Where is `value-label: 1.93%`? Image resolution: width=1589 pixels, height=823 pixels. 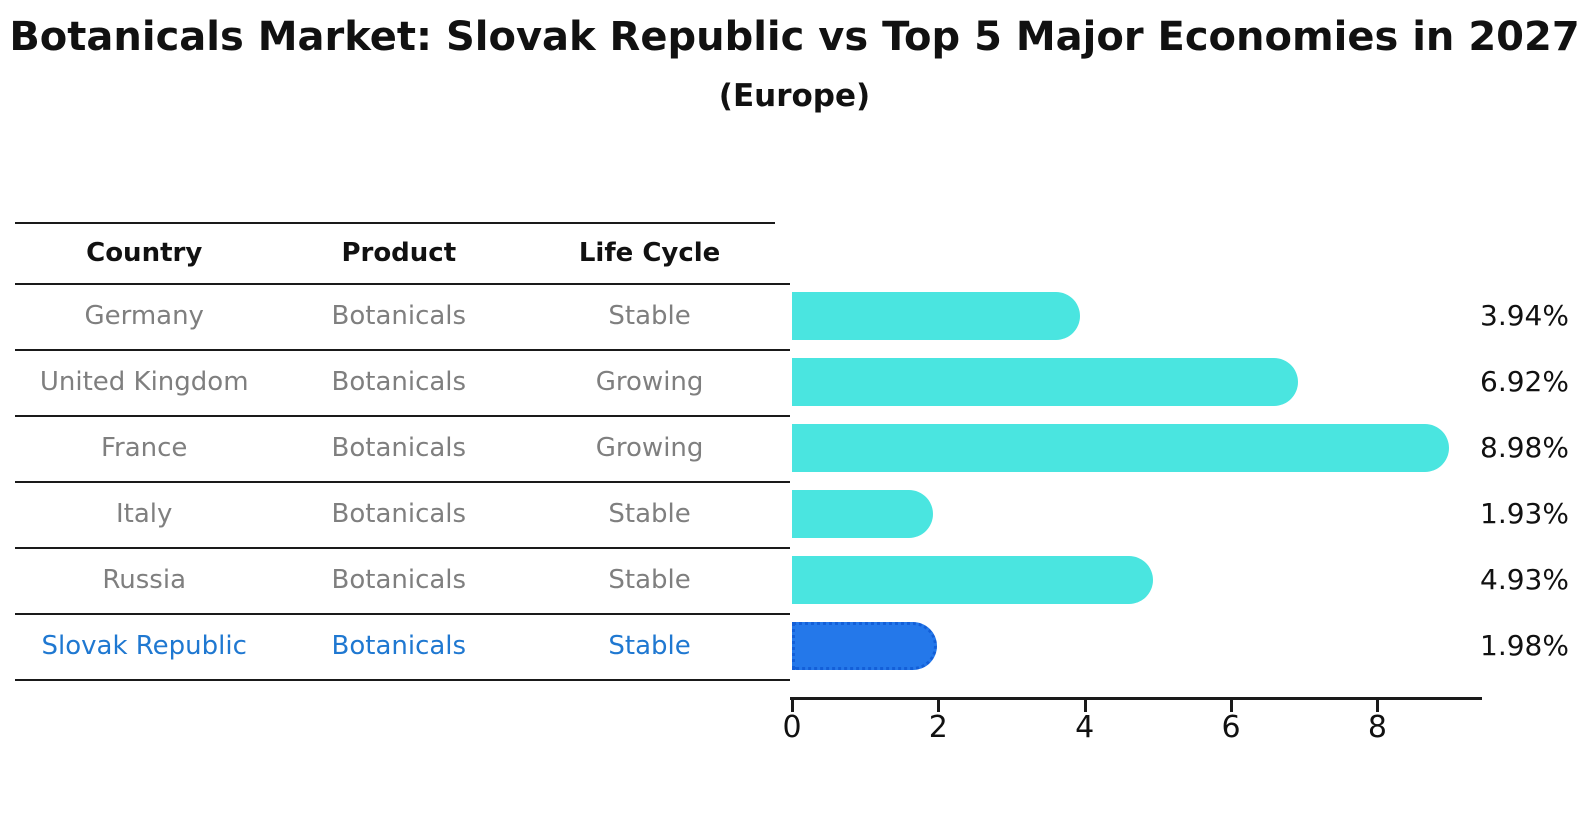
value-label: 1.93% is located at coordinates (1524, 513).